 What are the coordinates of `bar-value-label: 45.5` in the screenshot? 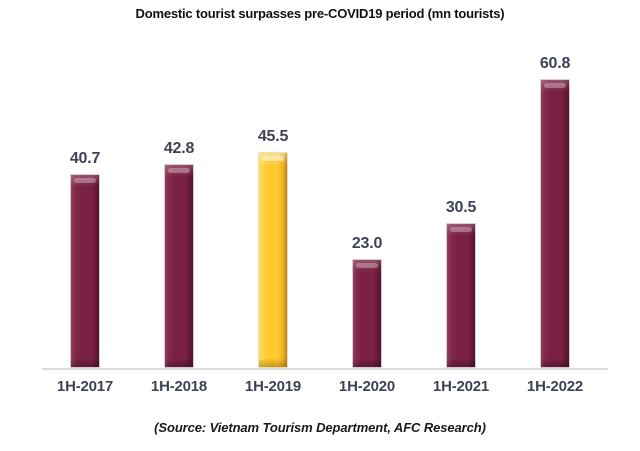 It's located at (273, 137).